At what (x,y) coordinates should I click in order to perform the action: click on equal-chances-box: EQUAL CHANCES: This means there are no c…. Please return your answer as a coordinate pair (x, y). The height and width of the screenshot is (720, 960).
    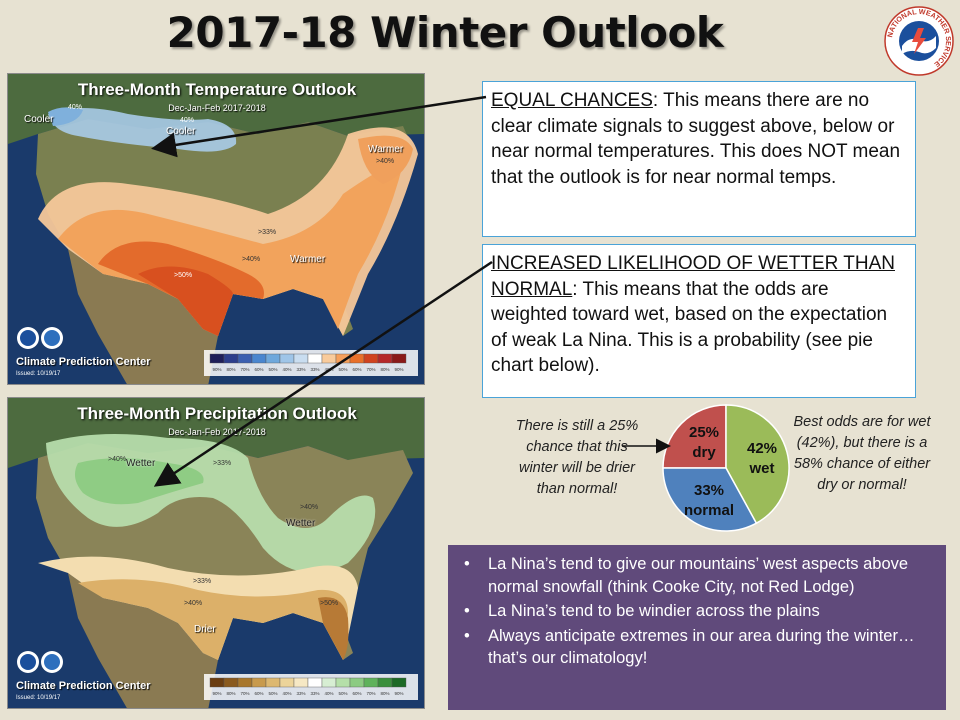
    Looking at the image, I should click on (699, 159).